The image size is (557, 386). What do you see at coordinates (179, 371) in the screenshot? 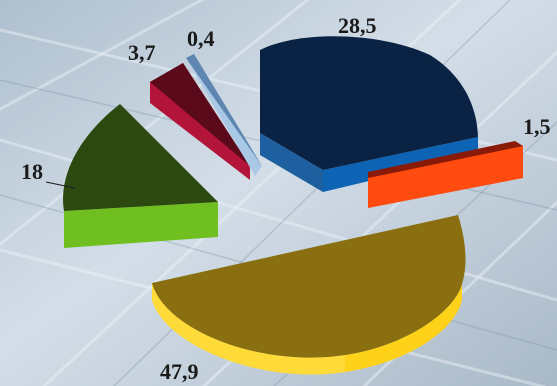
I see `label-47-9: 47,9` at bounding box center [179, 371].